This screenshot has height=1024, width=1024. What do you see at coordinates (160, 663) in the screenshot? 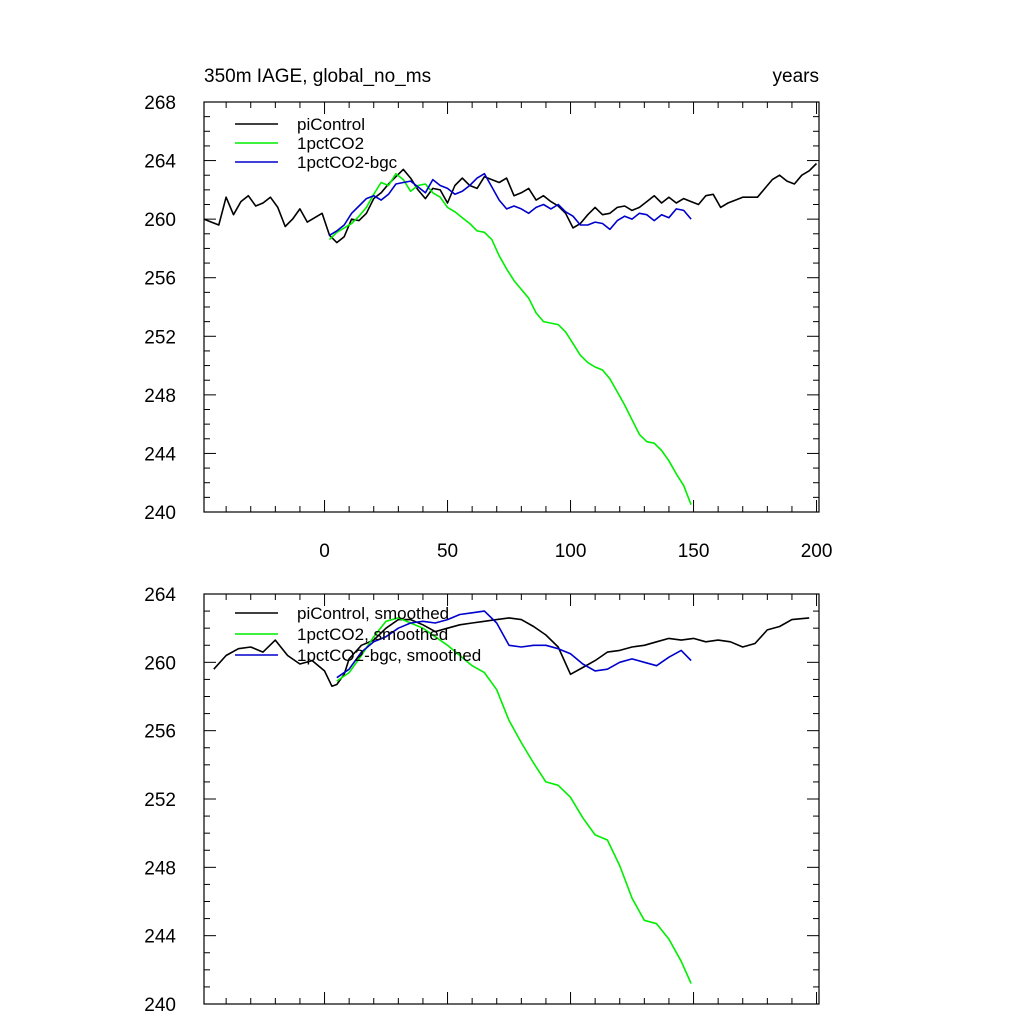
I see `bottom-y-tick-label: 260` at bounding box center [160, 663].